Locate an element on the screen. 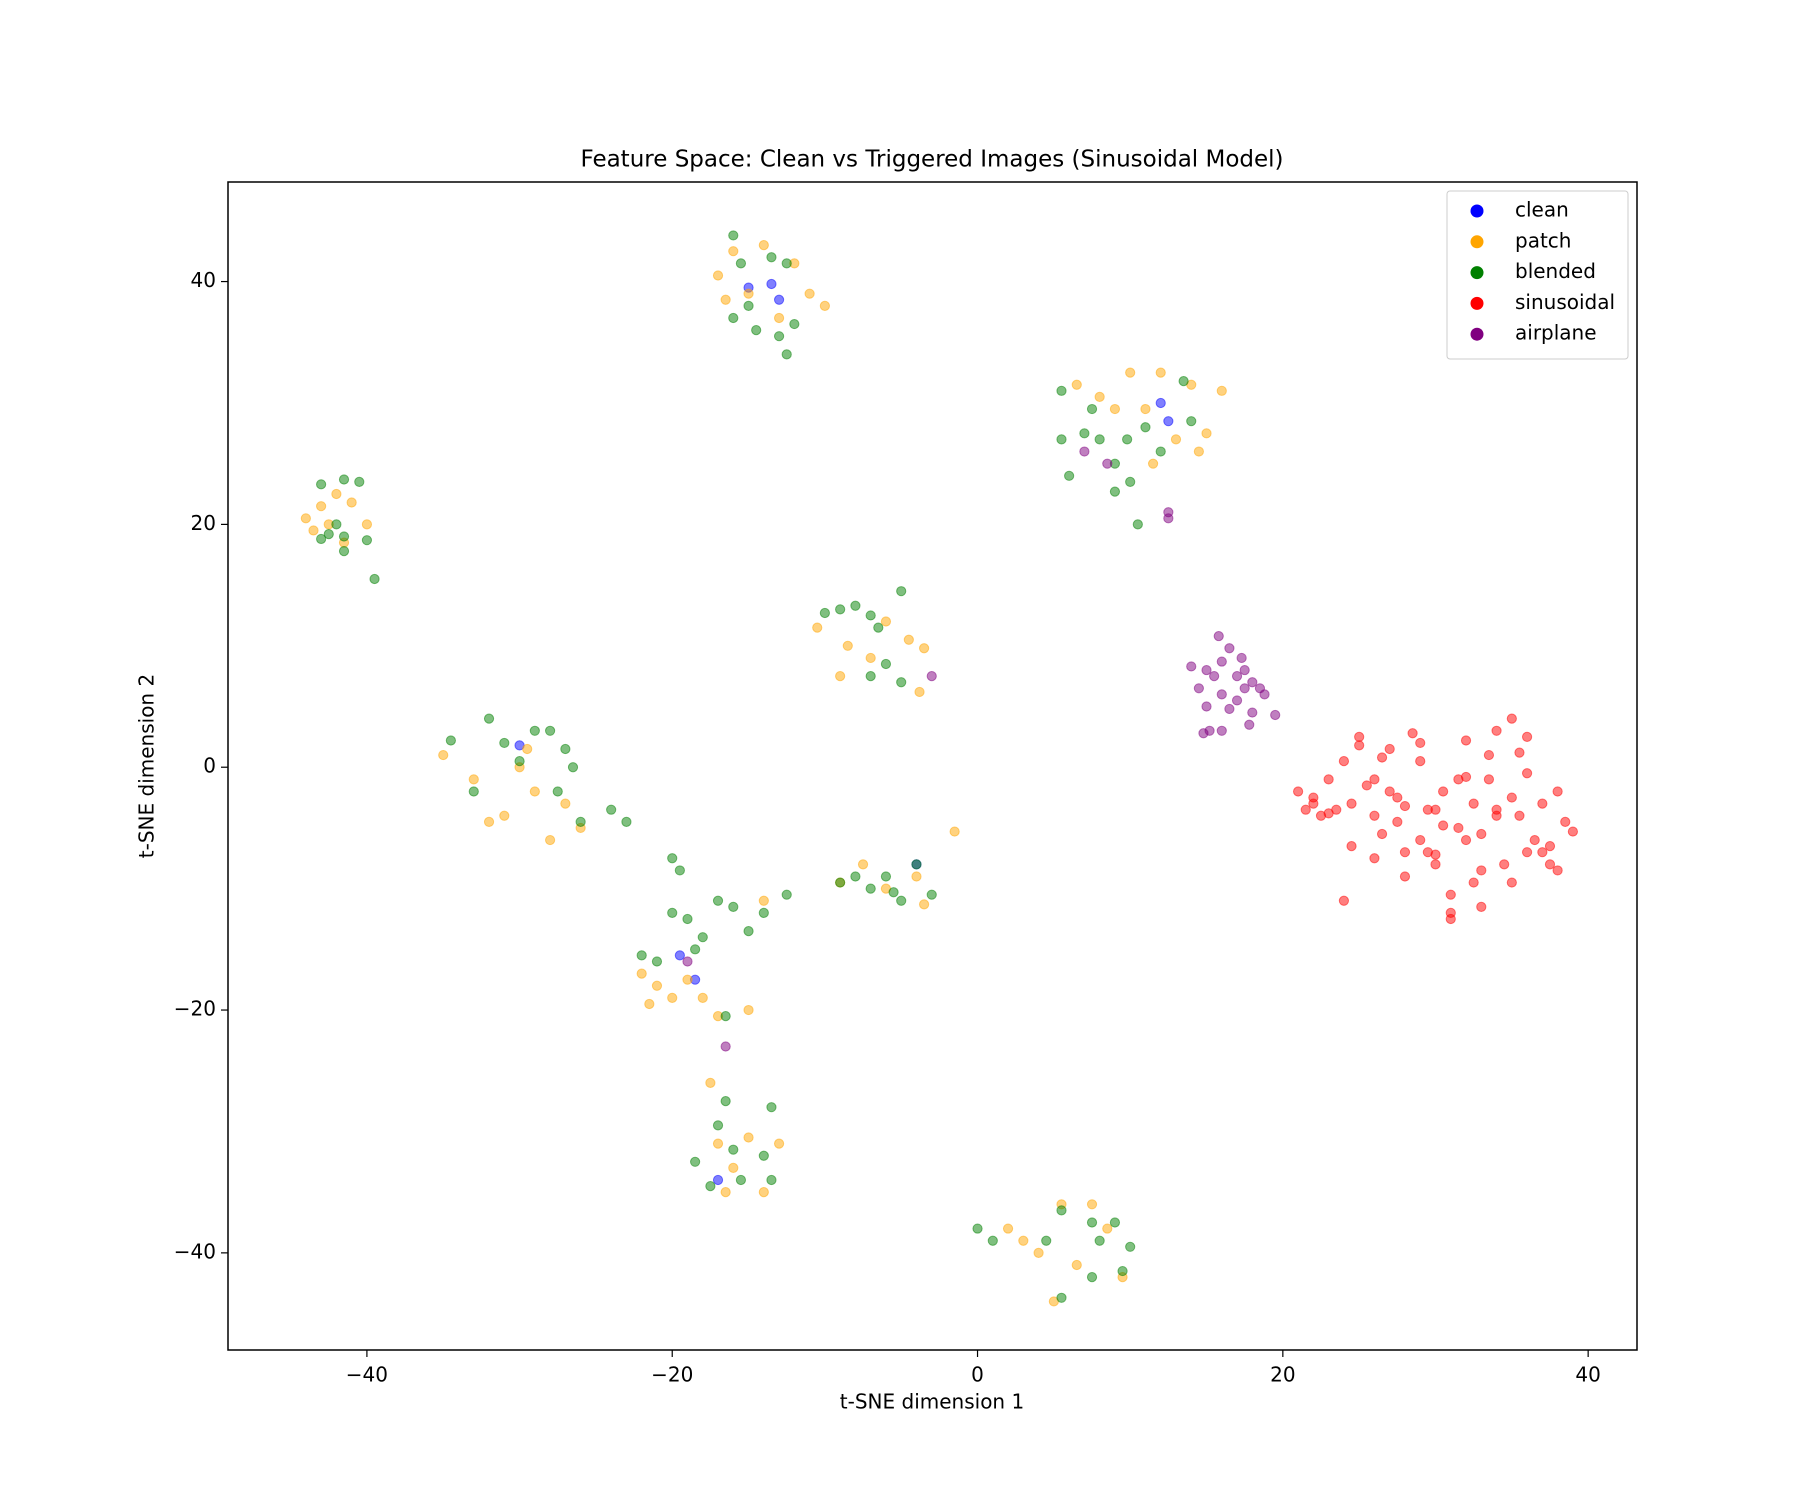  legend-label: patch is located at coordinates (1543, 240).